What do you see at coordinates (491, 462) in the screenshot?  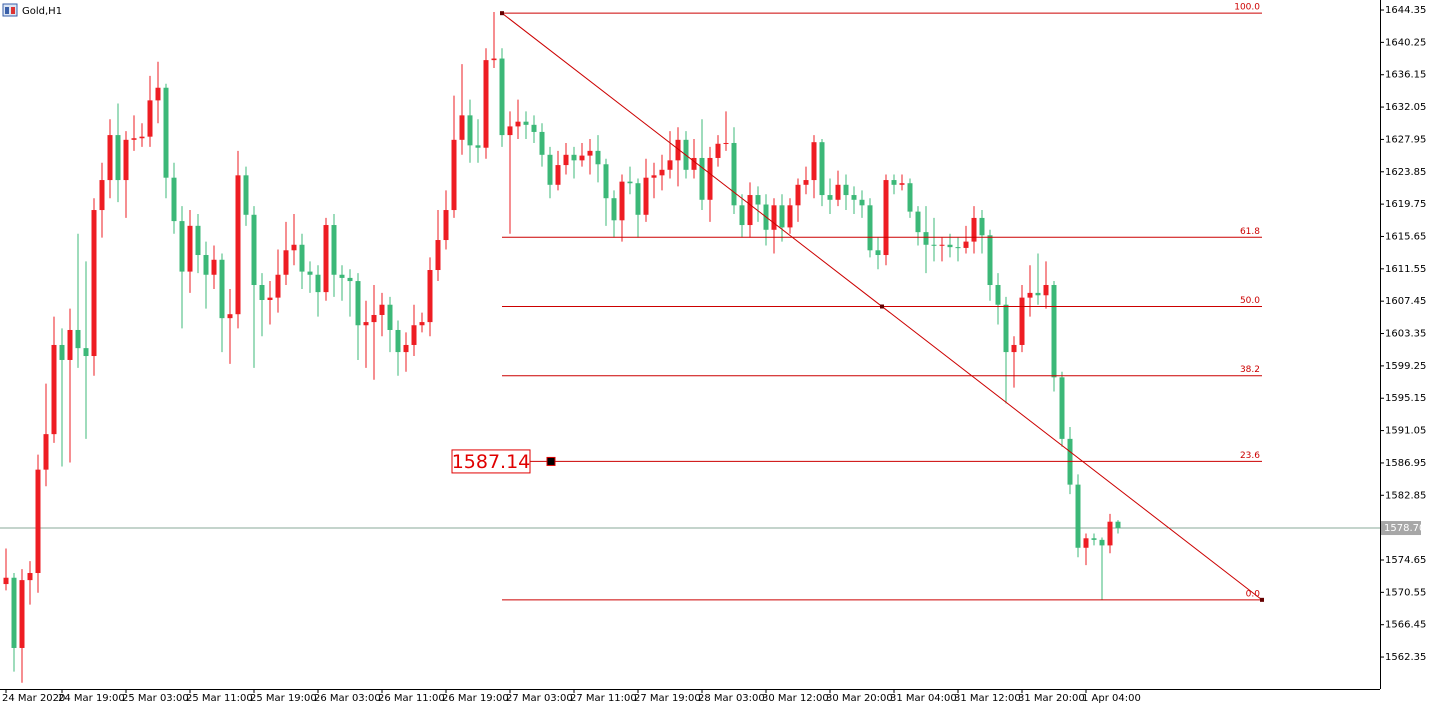 I see `price-label: 1587.14` at bounding box center [491, 462].